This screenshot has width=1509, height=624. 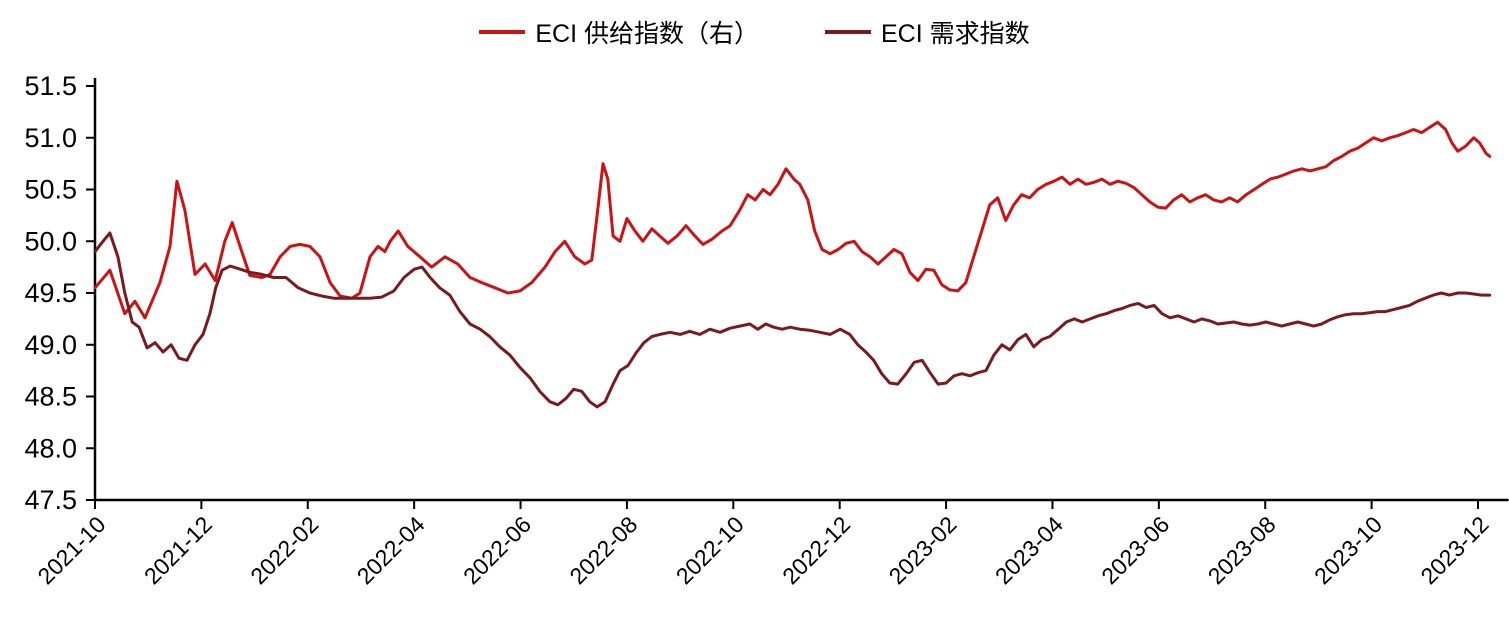 What do you see at coordinates (1135, 550) in the screenshot?
I see `x-axis-label: 2023-06` at bounding box center [1135, 550].